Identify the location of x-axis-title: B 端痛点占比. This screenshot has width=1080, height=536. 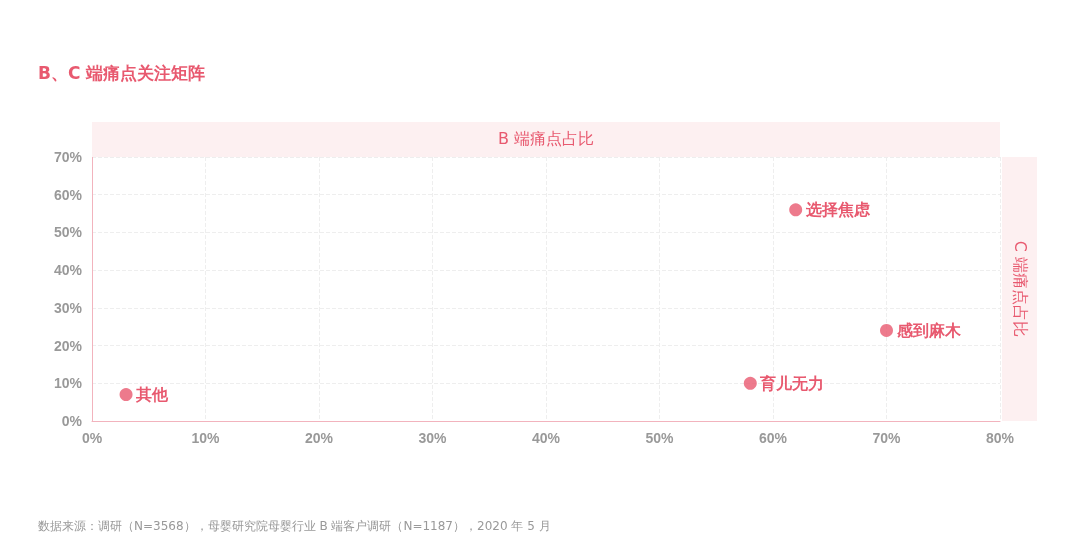
(546, 139).